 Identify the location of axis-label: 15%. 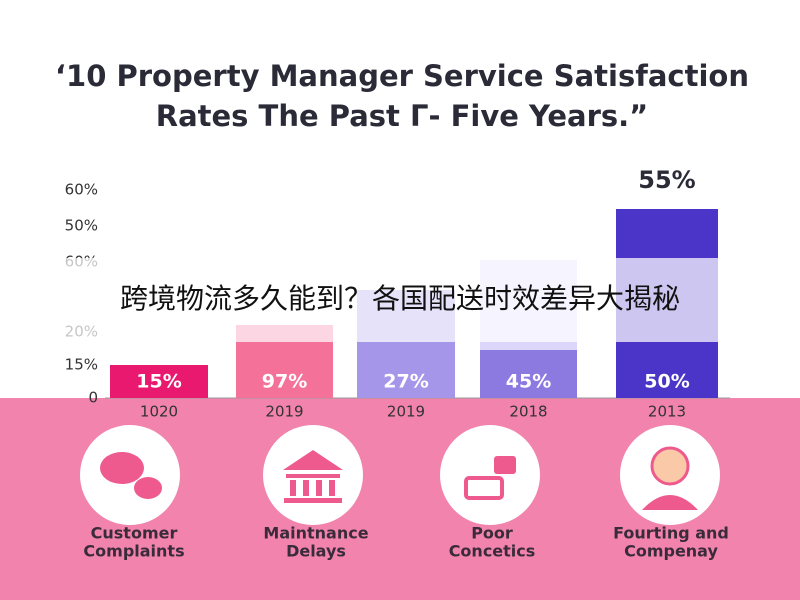
(81, 365).